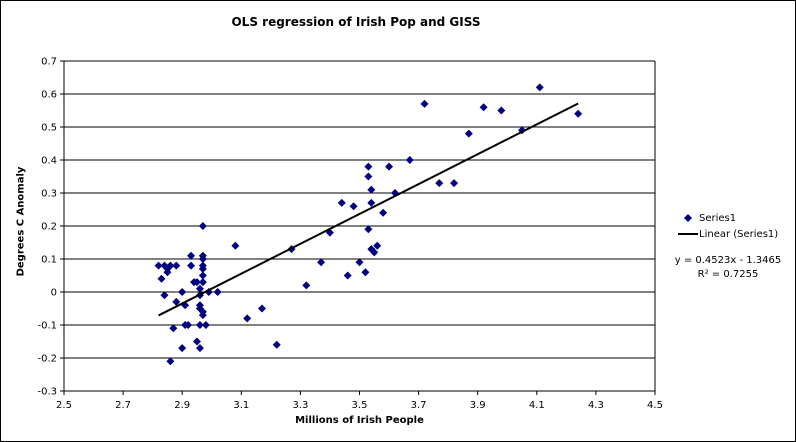 Image resolution: width=796 pixels, height=442 pixels. What do you see at coordinates (64, 405) in the screenshot?
I see `x-tick-label: 2.5` at bounding box center [64, 405].